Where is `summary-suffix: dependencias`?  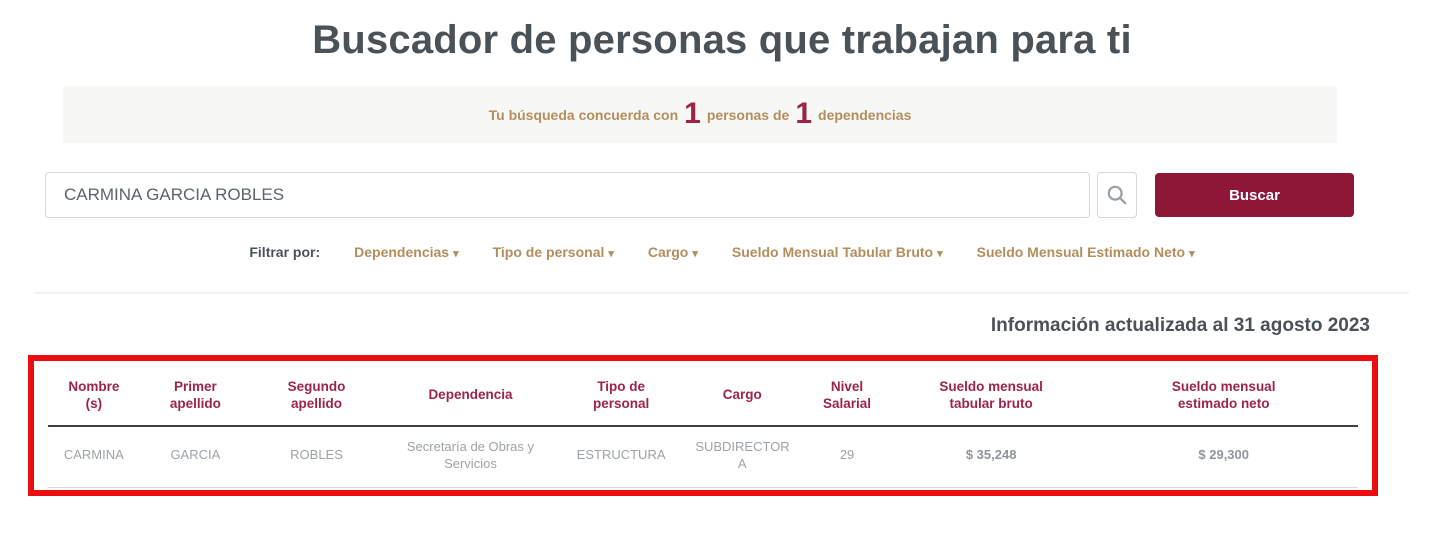 summary-suffix: dependencias is located at coordinates (865, 114).